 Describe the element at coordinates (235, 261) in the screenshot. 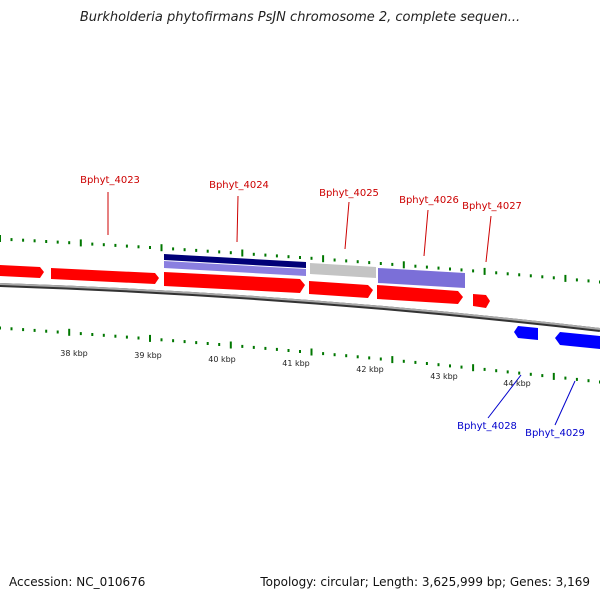

I see `feature-dark-bar` at that location.